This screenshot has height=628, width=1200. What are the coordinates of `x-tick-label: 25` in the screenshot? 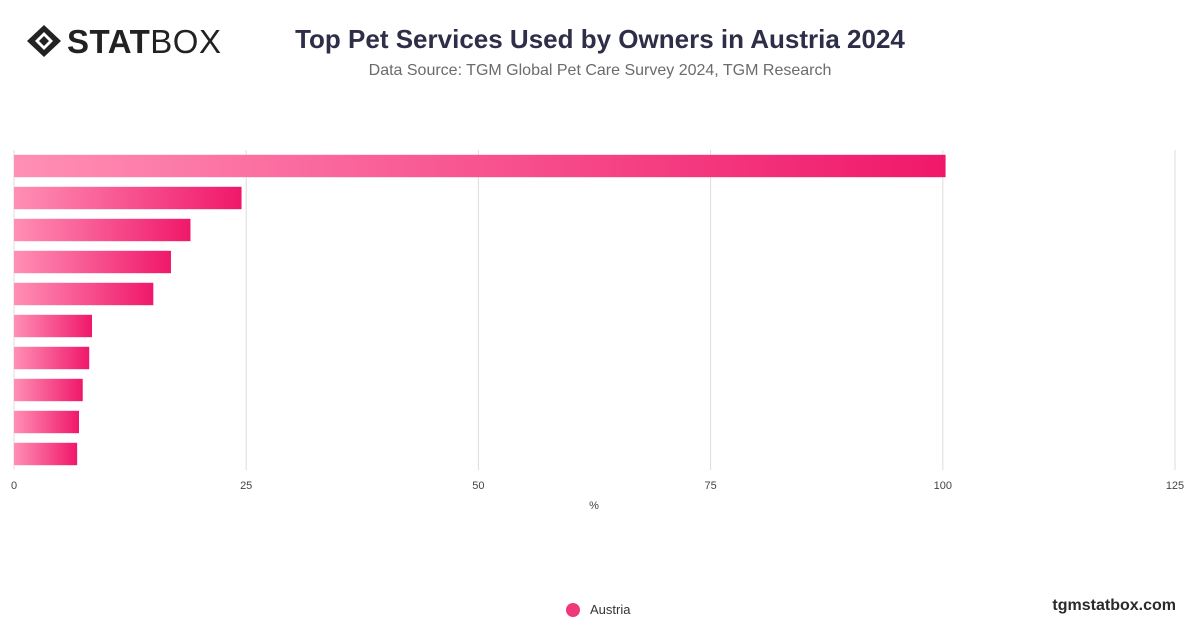 It's located at (246, 486).